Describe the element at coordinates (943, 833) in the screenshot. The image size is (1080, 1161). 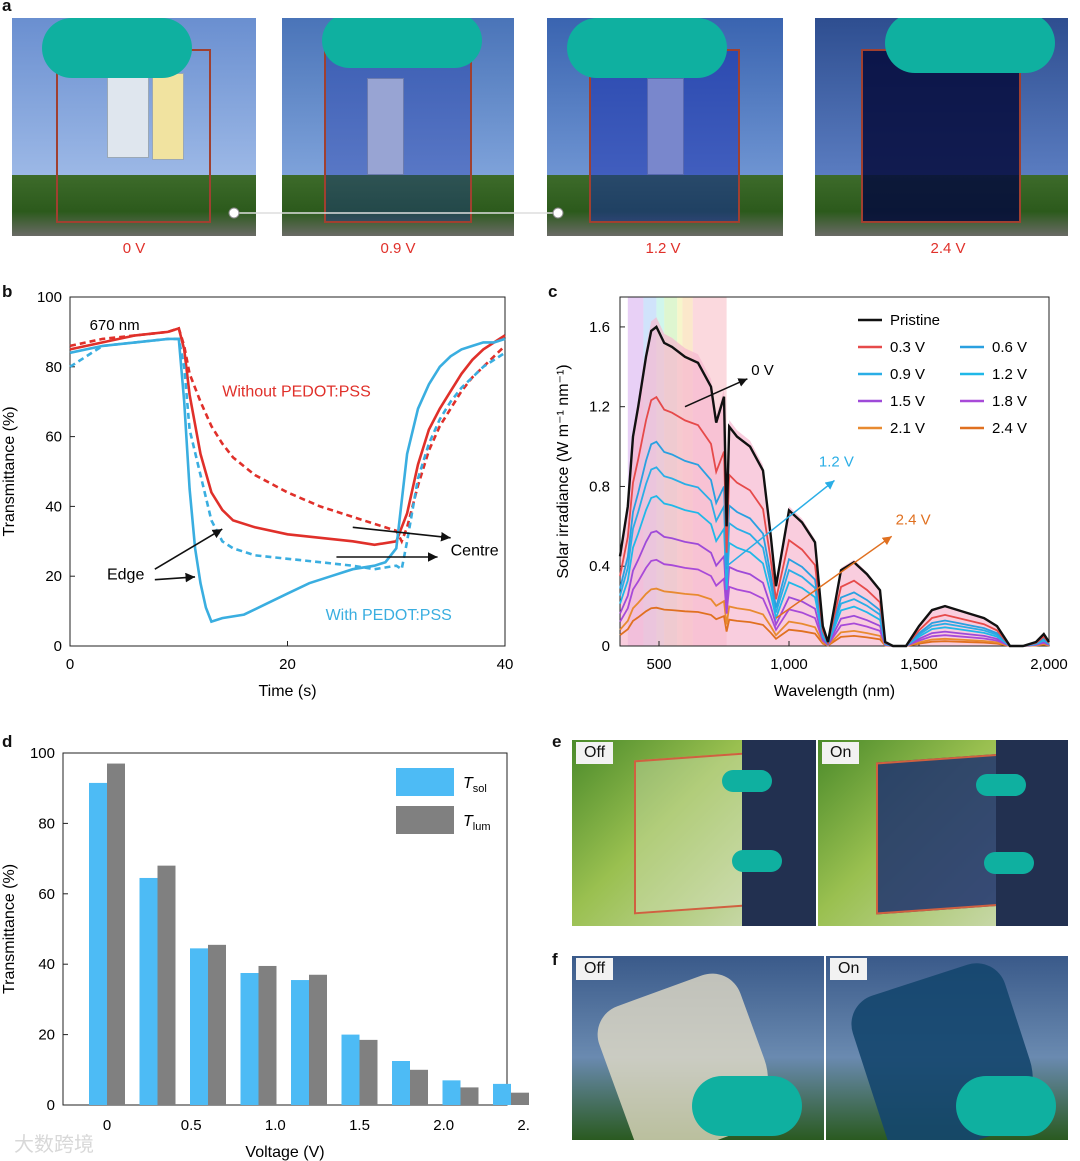
I see `photo-e-on: On` at that location.